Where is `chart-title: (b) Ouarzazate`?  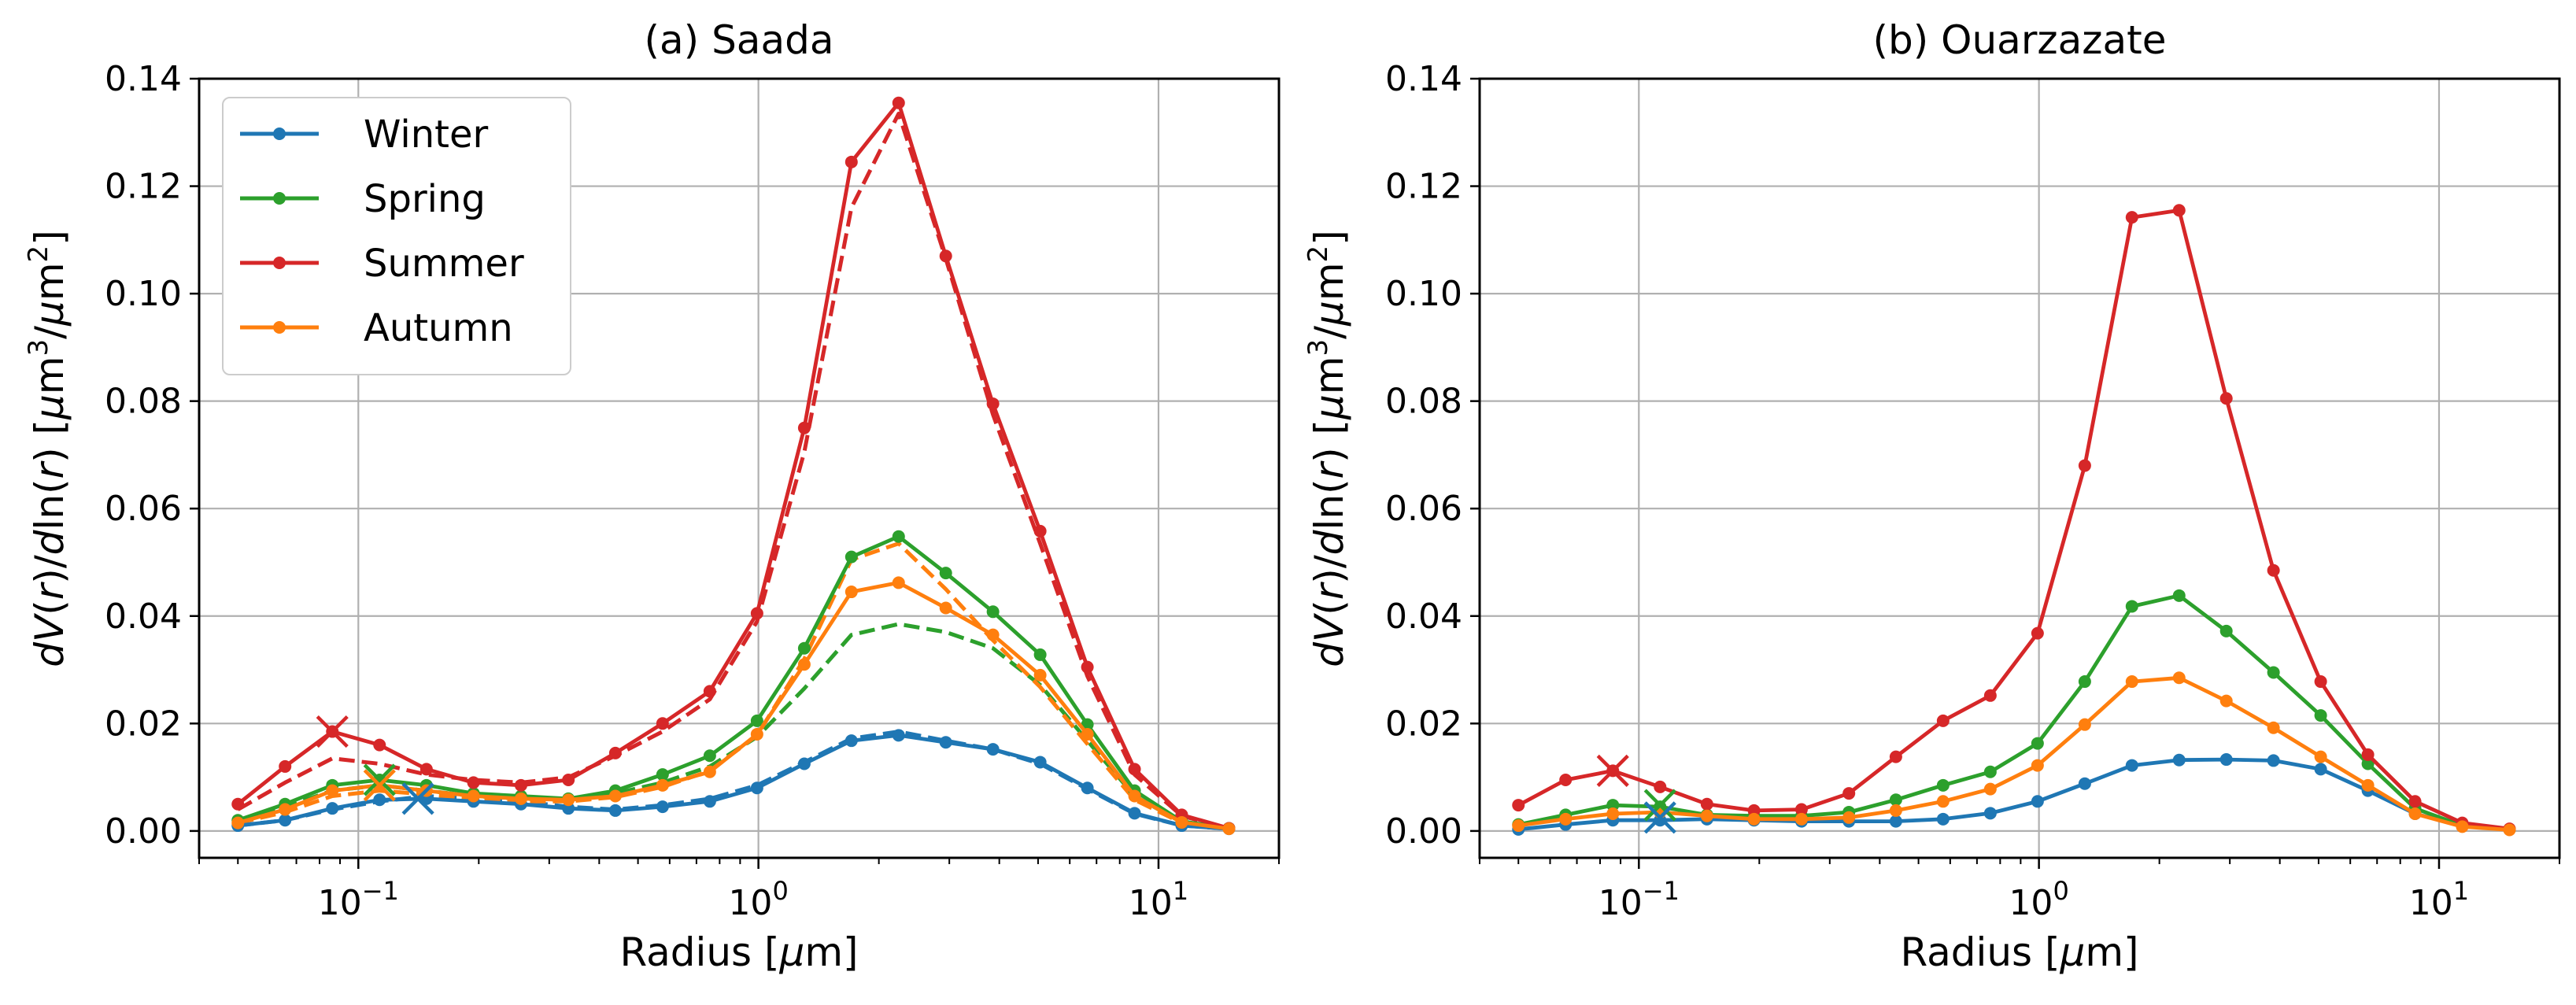 chart-title: (b) Ouarzazate is located at coordinates (2019, 40).